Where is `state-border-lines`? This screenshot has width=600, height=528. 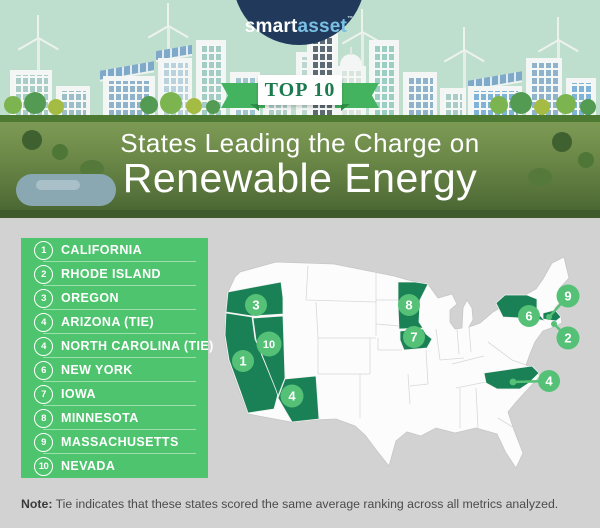 state-border-lines is located at coordinates (416, 347).